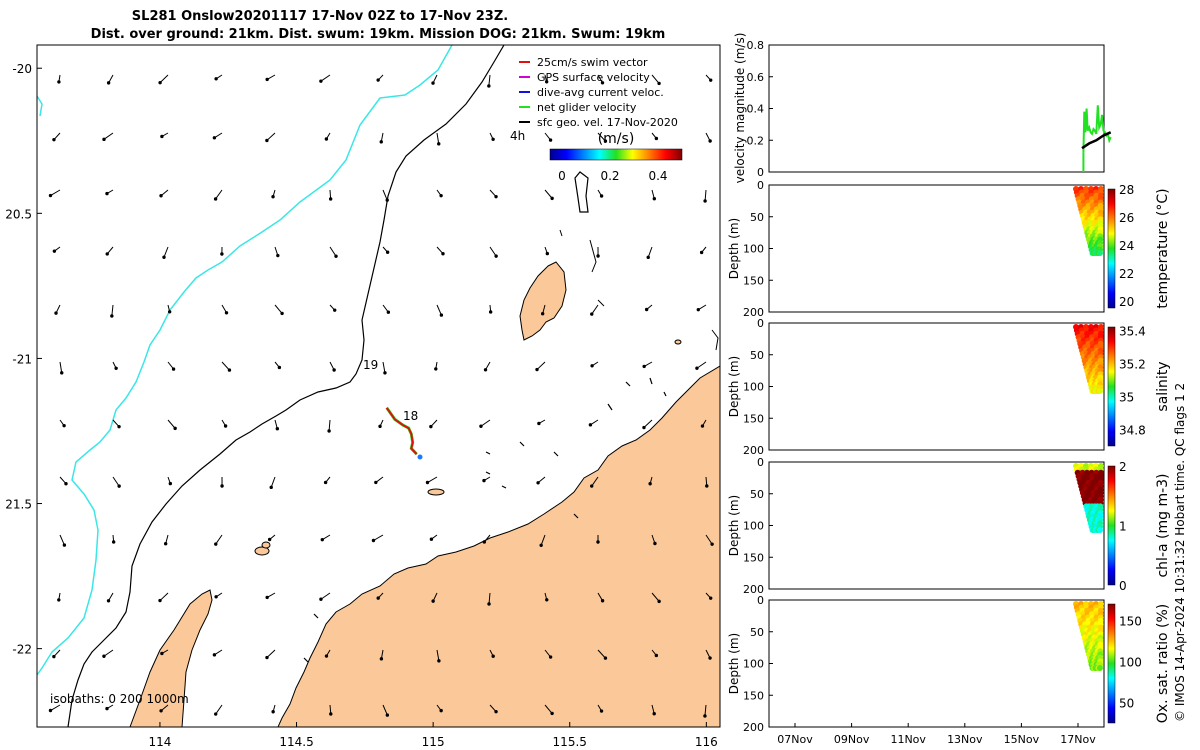 The image size is (1200, 750). I want to click on legend-label: net glider velocity, so click(587, 107).